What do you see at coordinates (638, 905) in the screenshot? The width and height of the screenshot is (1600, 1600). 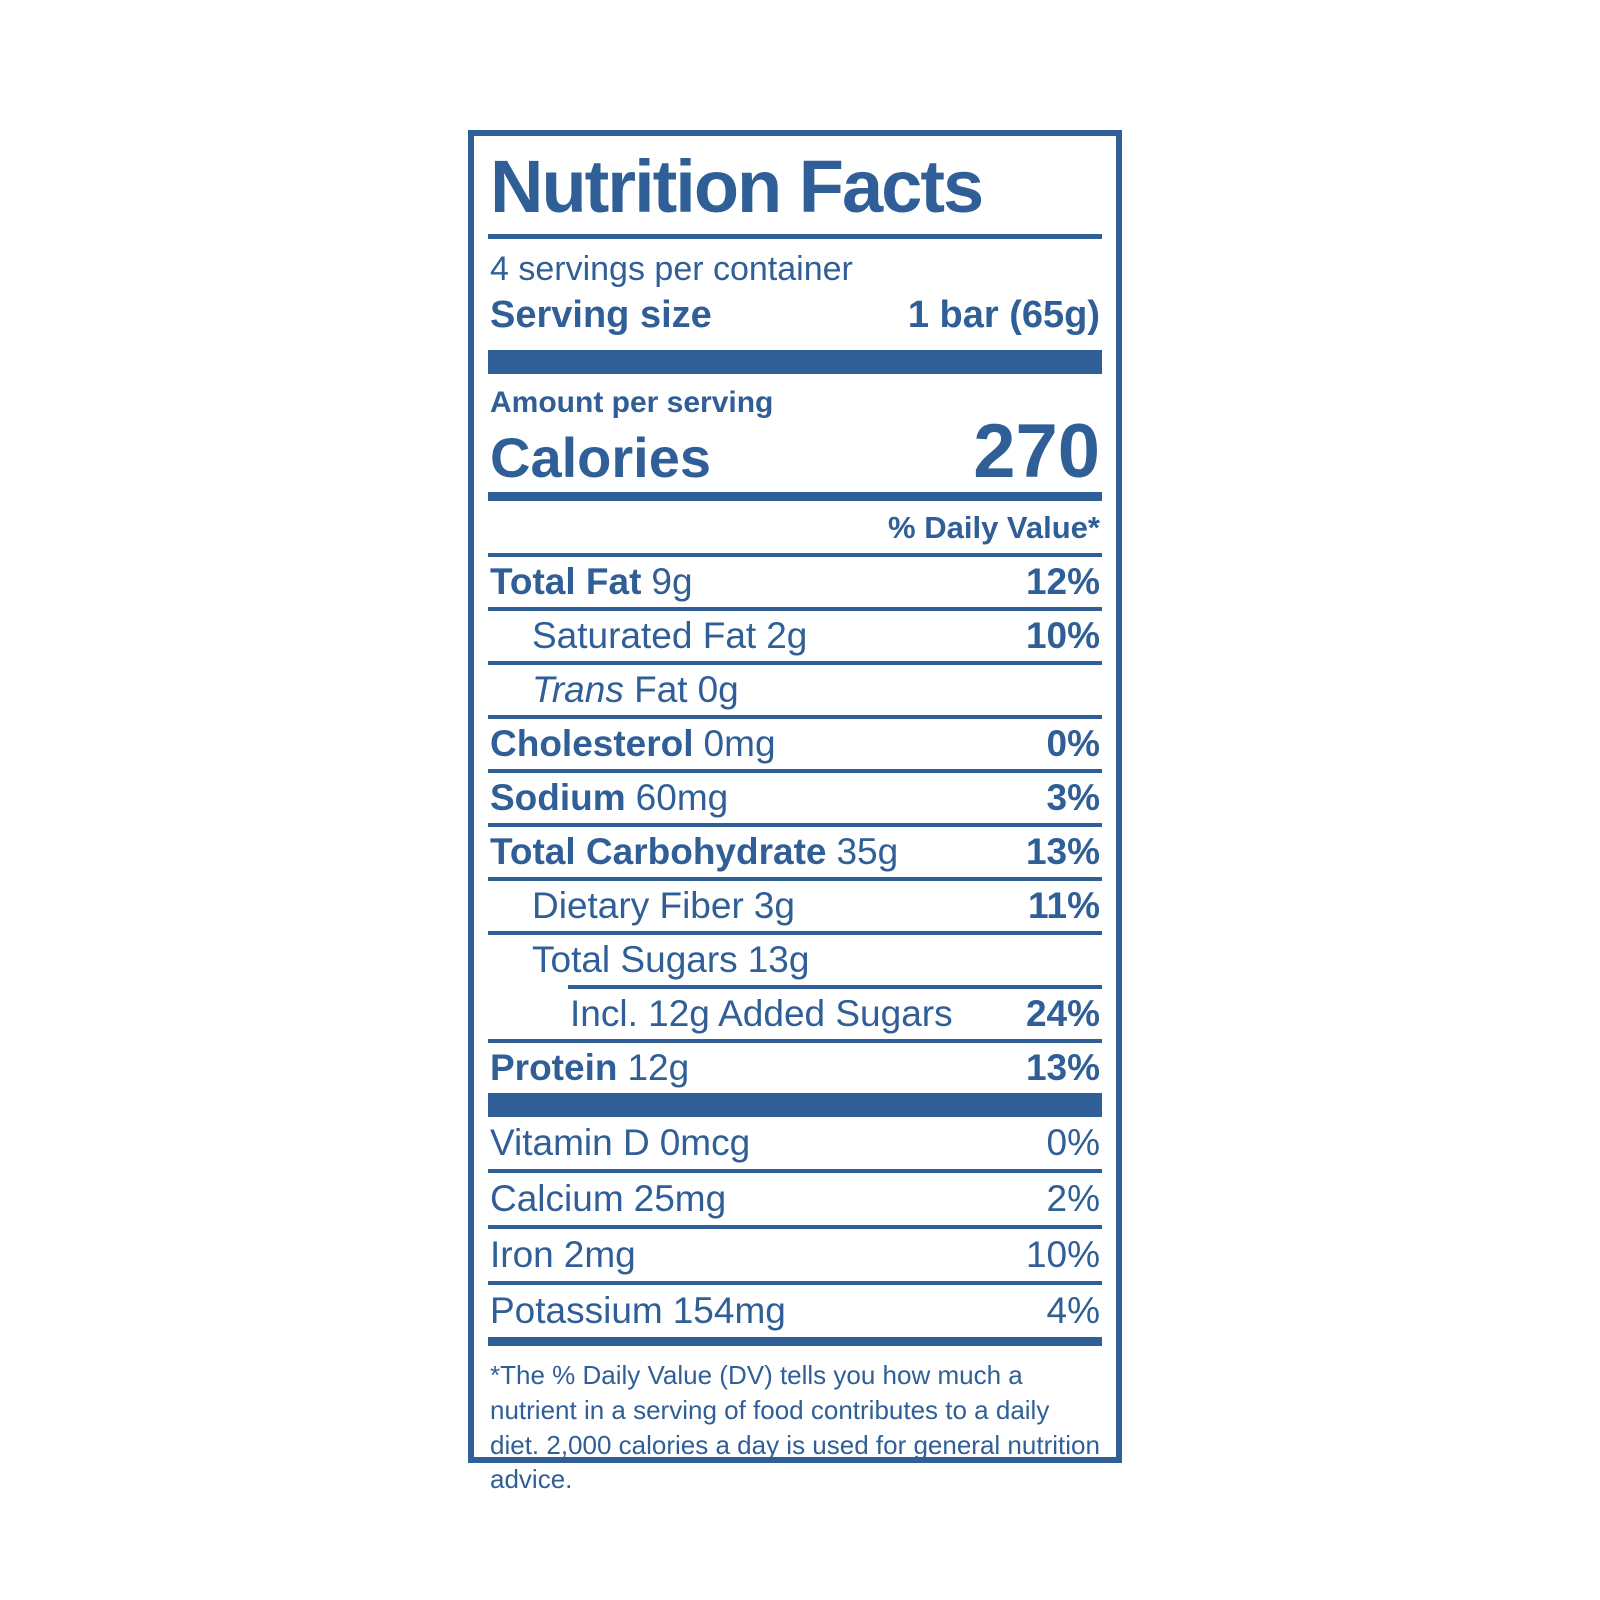 I see `nutrient-name: Dietary Fiber` at bounding box center [638, 905].